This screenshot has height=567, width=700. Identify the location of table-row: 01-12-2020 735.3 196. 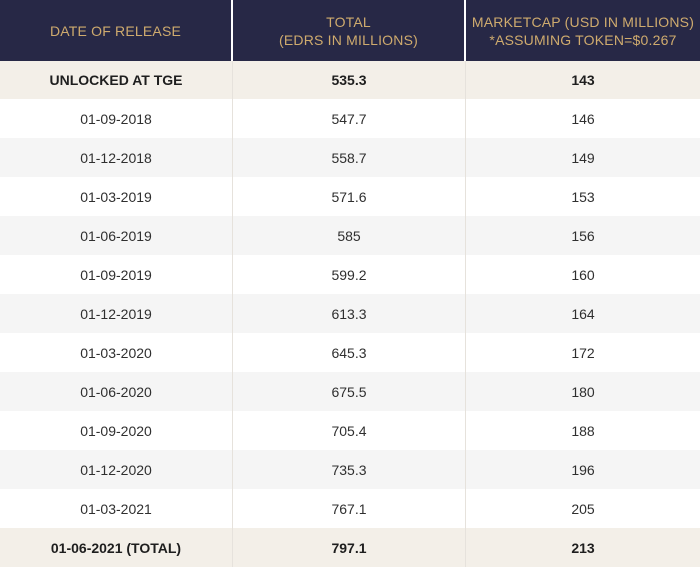
(350, 469).